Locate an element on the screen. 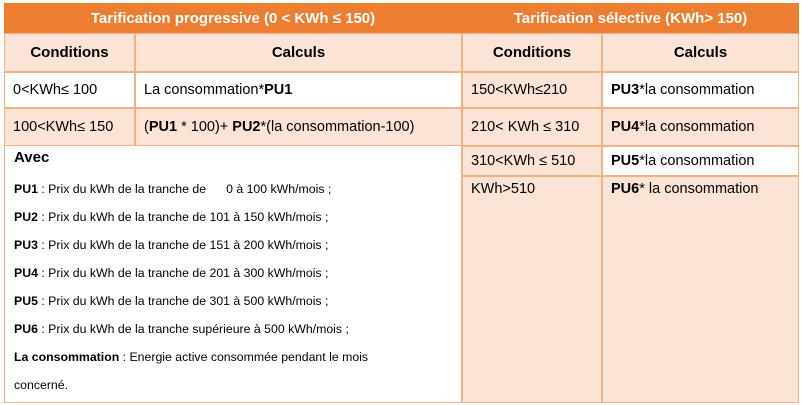 The width and height of the screenshot is (802, 405). selective-condition-4: KWh>510 is located at coordinates (503, 189).